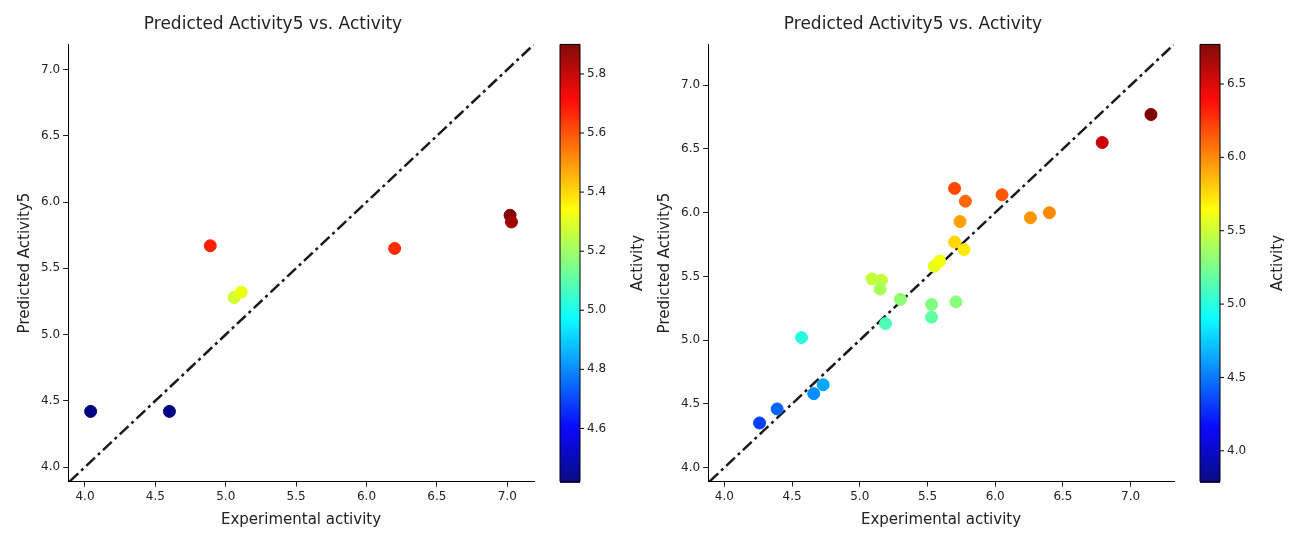  I want to click on color-bar-label: 5.5, so click(1237, 229).